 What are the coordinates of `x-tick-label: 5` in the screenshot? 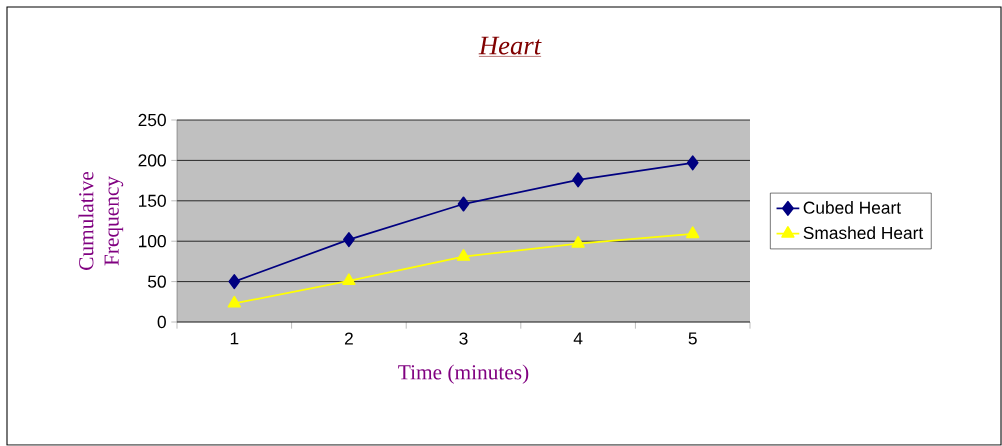 It's located at (692, 338).